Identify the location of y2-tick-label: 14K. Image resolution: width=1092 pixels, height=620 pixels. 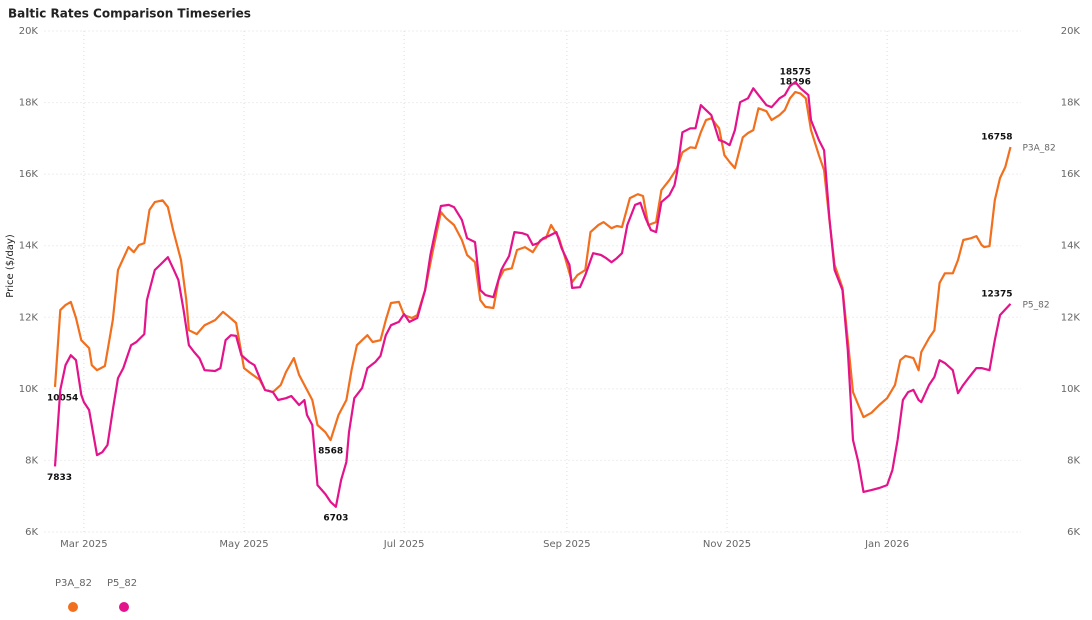
(1071, 246).